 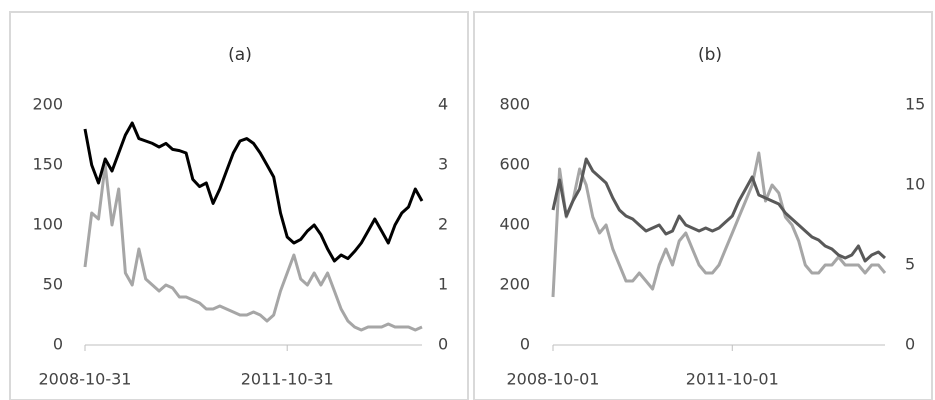 I want to click on y2-tick-label: 5, so click(x=910, y=264).